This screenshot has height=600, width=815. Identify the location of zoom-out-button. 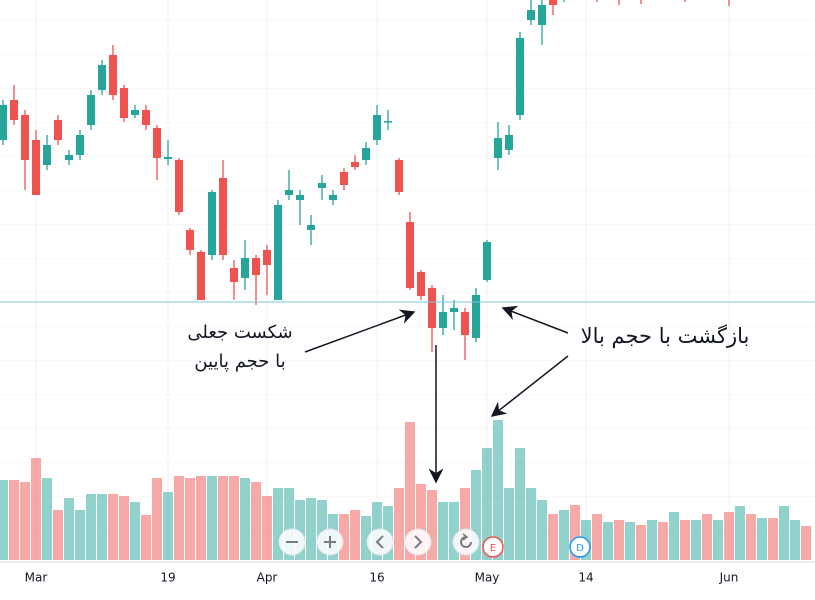
(292, 542).